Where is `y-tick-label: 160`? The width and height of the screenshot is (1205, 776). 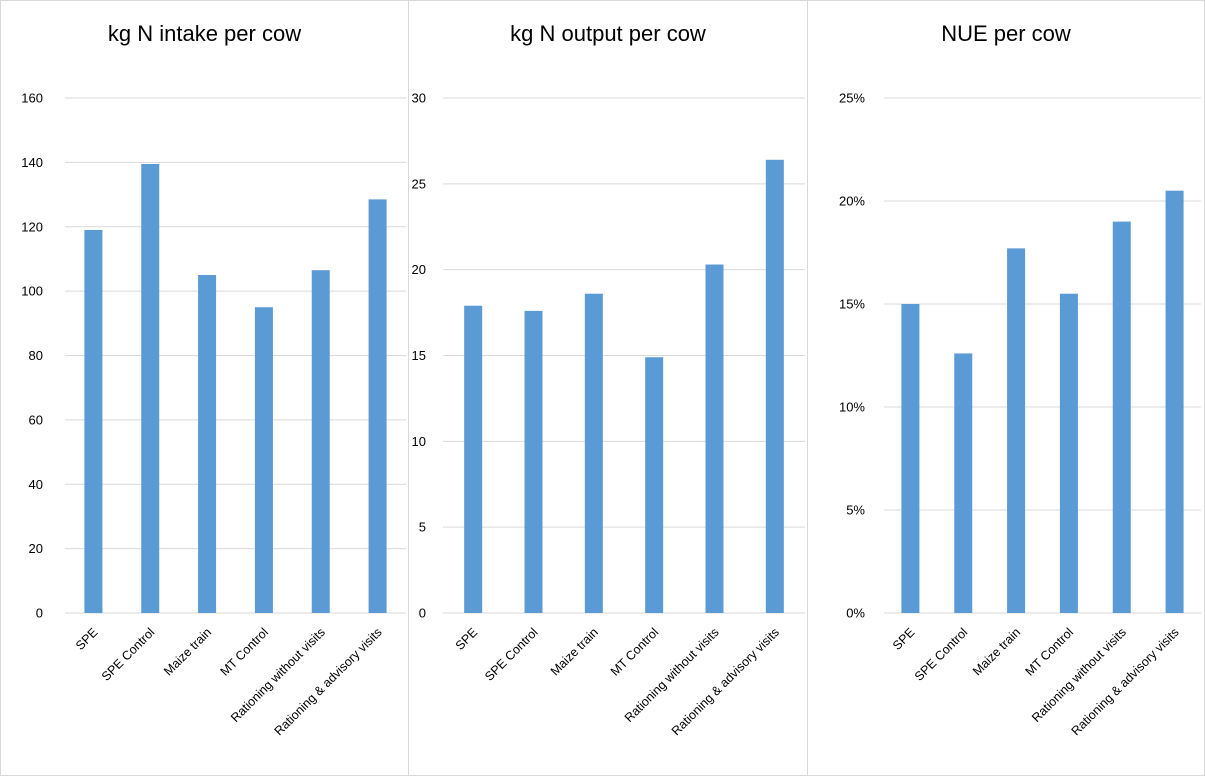 y-tick-label: 160 is located at coordinates (32, 98).